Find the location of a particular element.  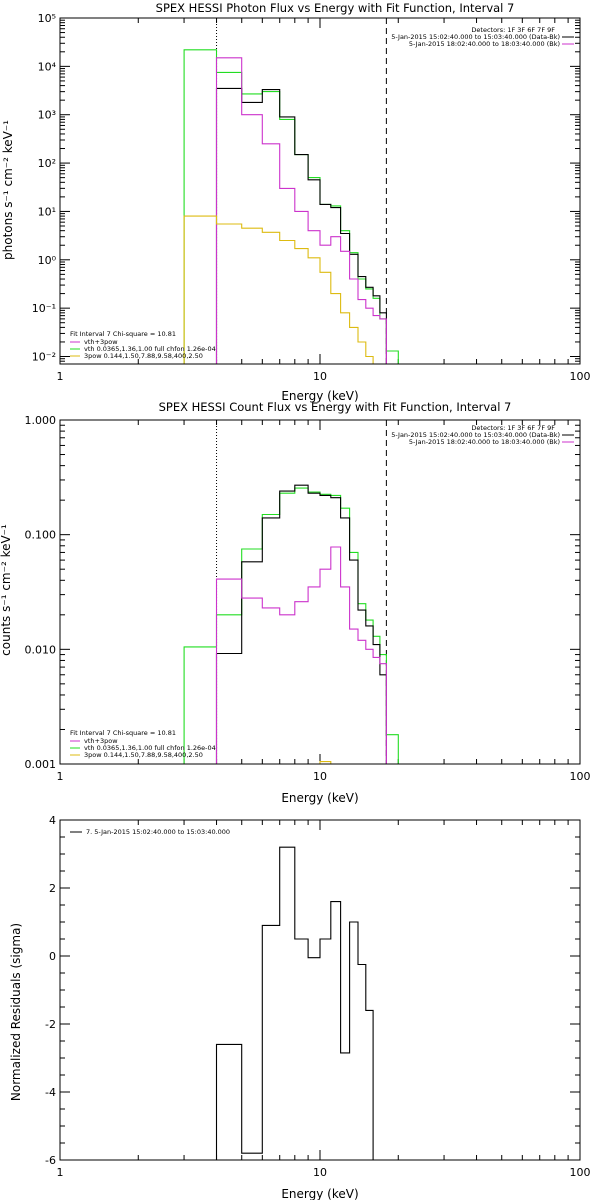

y-tick-label: -4 is located at coordinates (50, 1092).